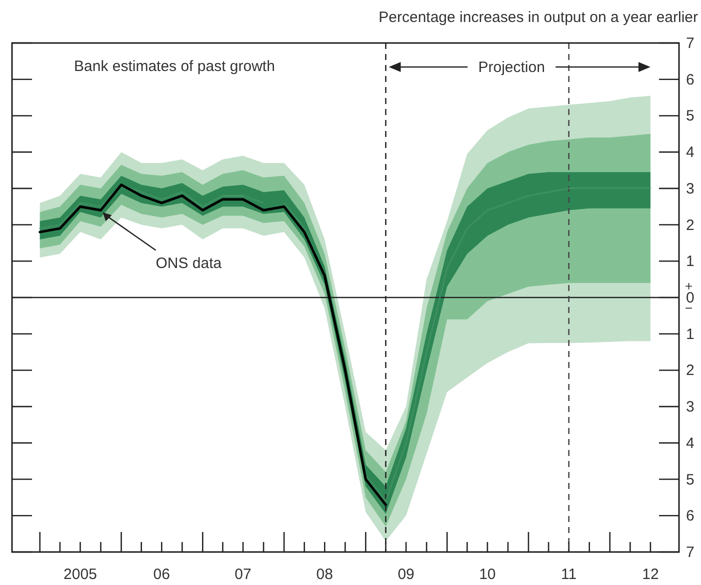 This screenshot has height=585, width=701. I want to click on annotation: Bank estimates of past growth, so click(174, 66).